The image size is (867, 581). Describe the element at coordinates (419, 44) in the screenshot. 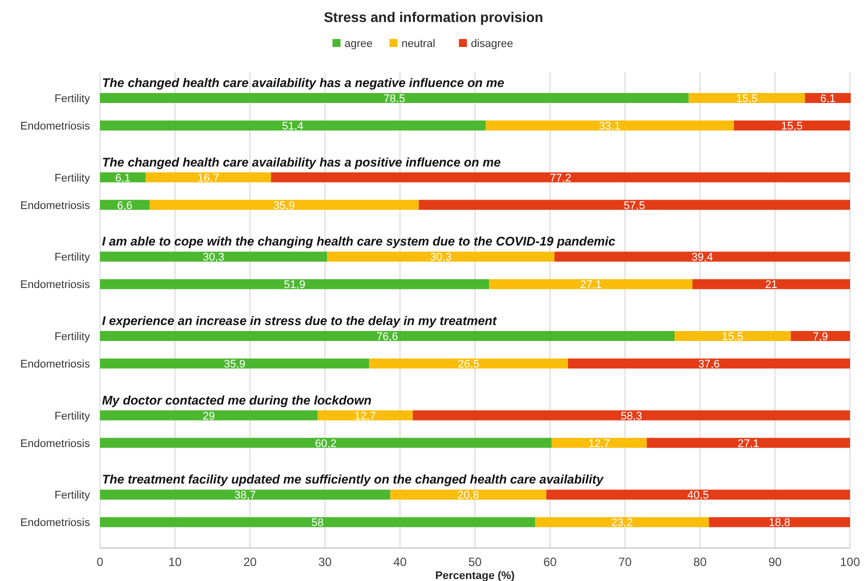

I see `legend-label: neutral` at that location.